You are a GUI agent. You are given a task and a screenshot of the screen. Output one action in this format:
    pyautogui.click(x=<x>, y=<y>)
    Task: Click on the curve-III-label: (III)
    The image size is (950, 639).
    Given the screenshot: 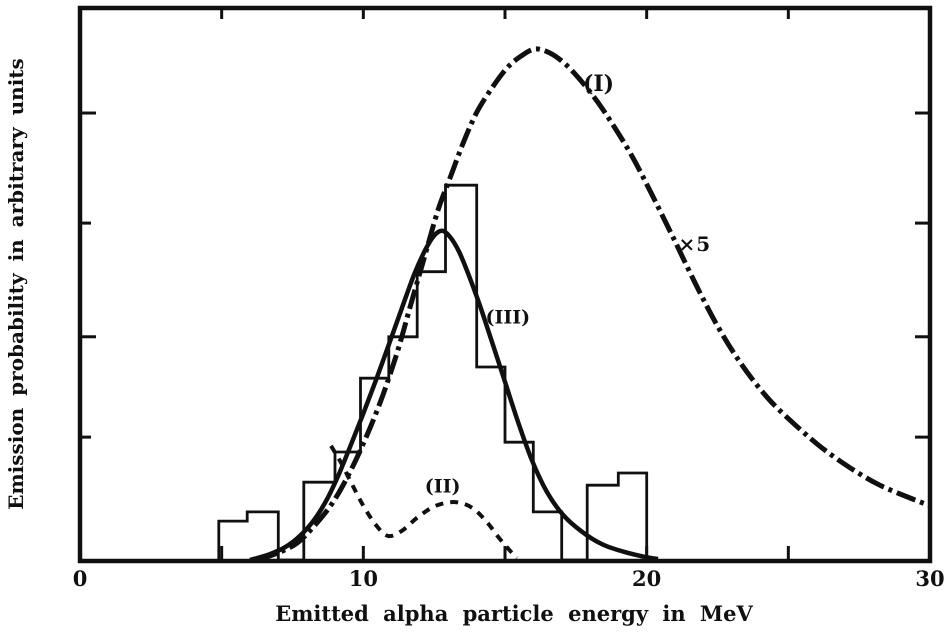 What is the action you would take?
    pyautogui.click(x=508, y=317)
    